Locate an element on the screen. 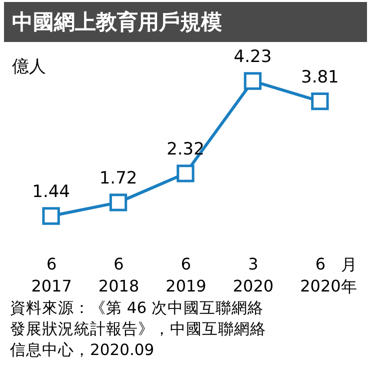 The image size is (379, 384). x-tick-label: 3 2020 is located at coordinates (253, 275).